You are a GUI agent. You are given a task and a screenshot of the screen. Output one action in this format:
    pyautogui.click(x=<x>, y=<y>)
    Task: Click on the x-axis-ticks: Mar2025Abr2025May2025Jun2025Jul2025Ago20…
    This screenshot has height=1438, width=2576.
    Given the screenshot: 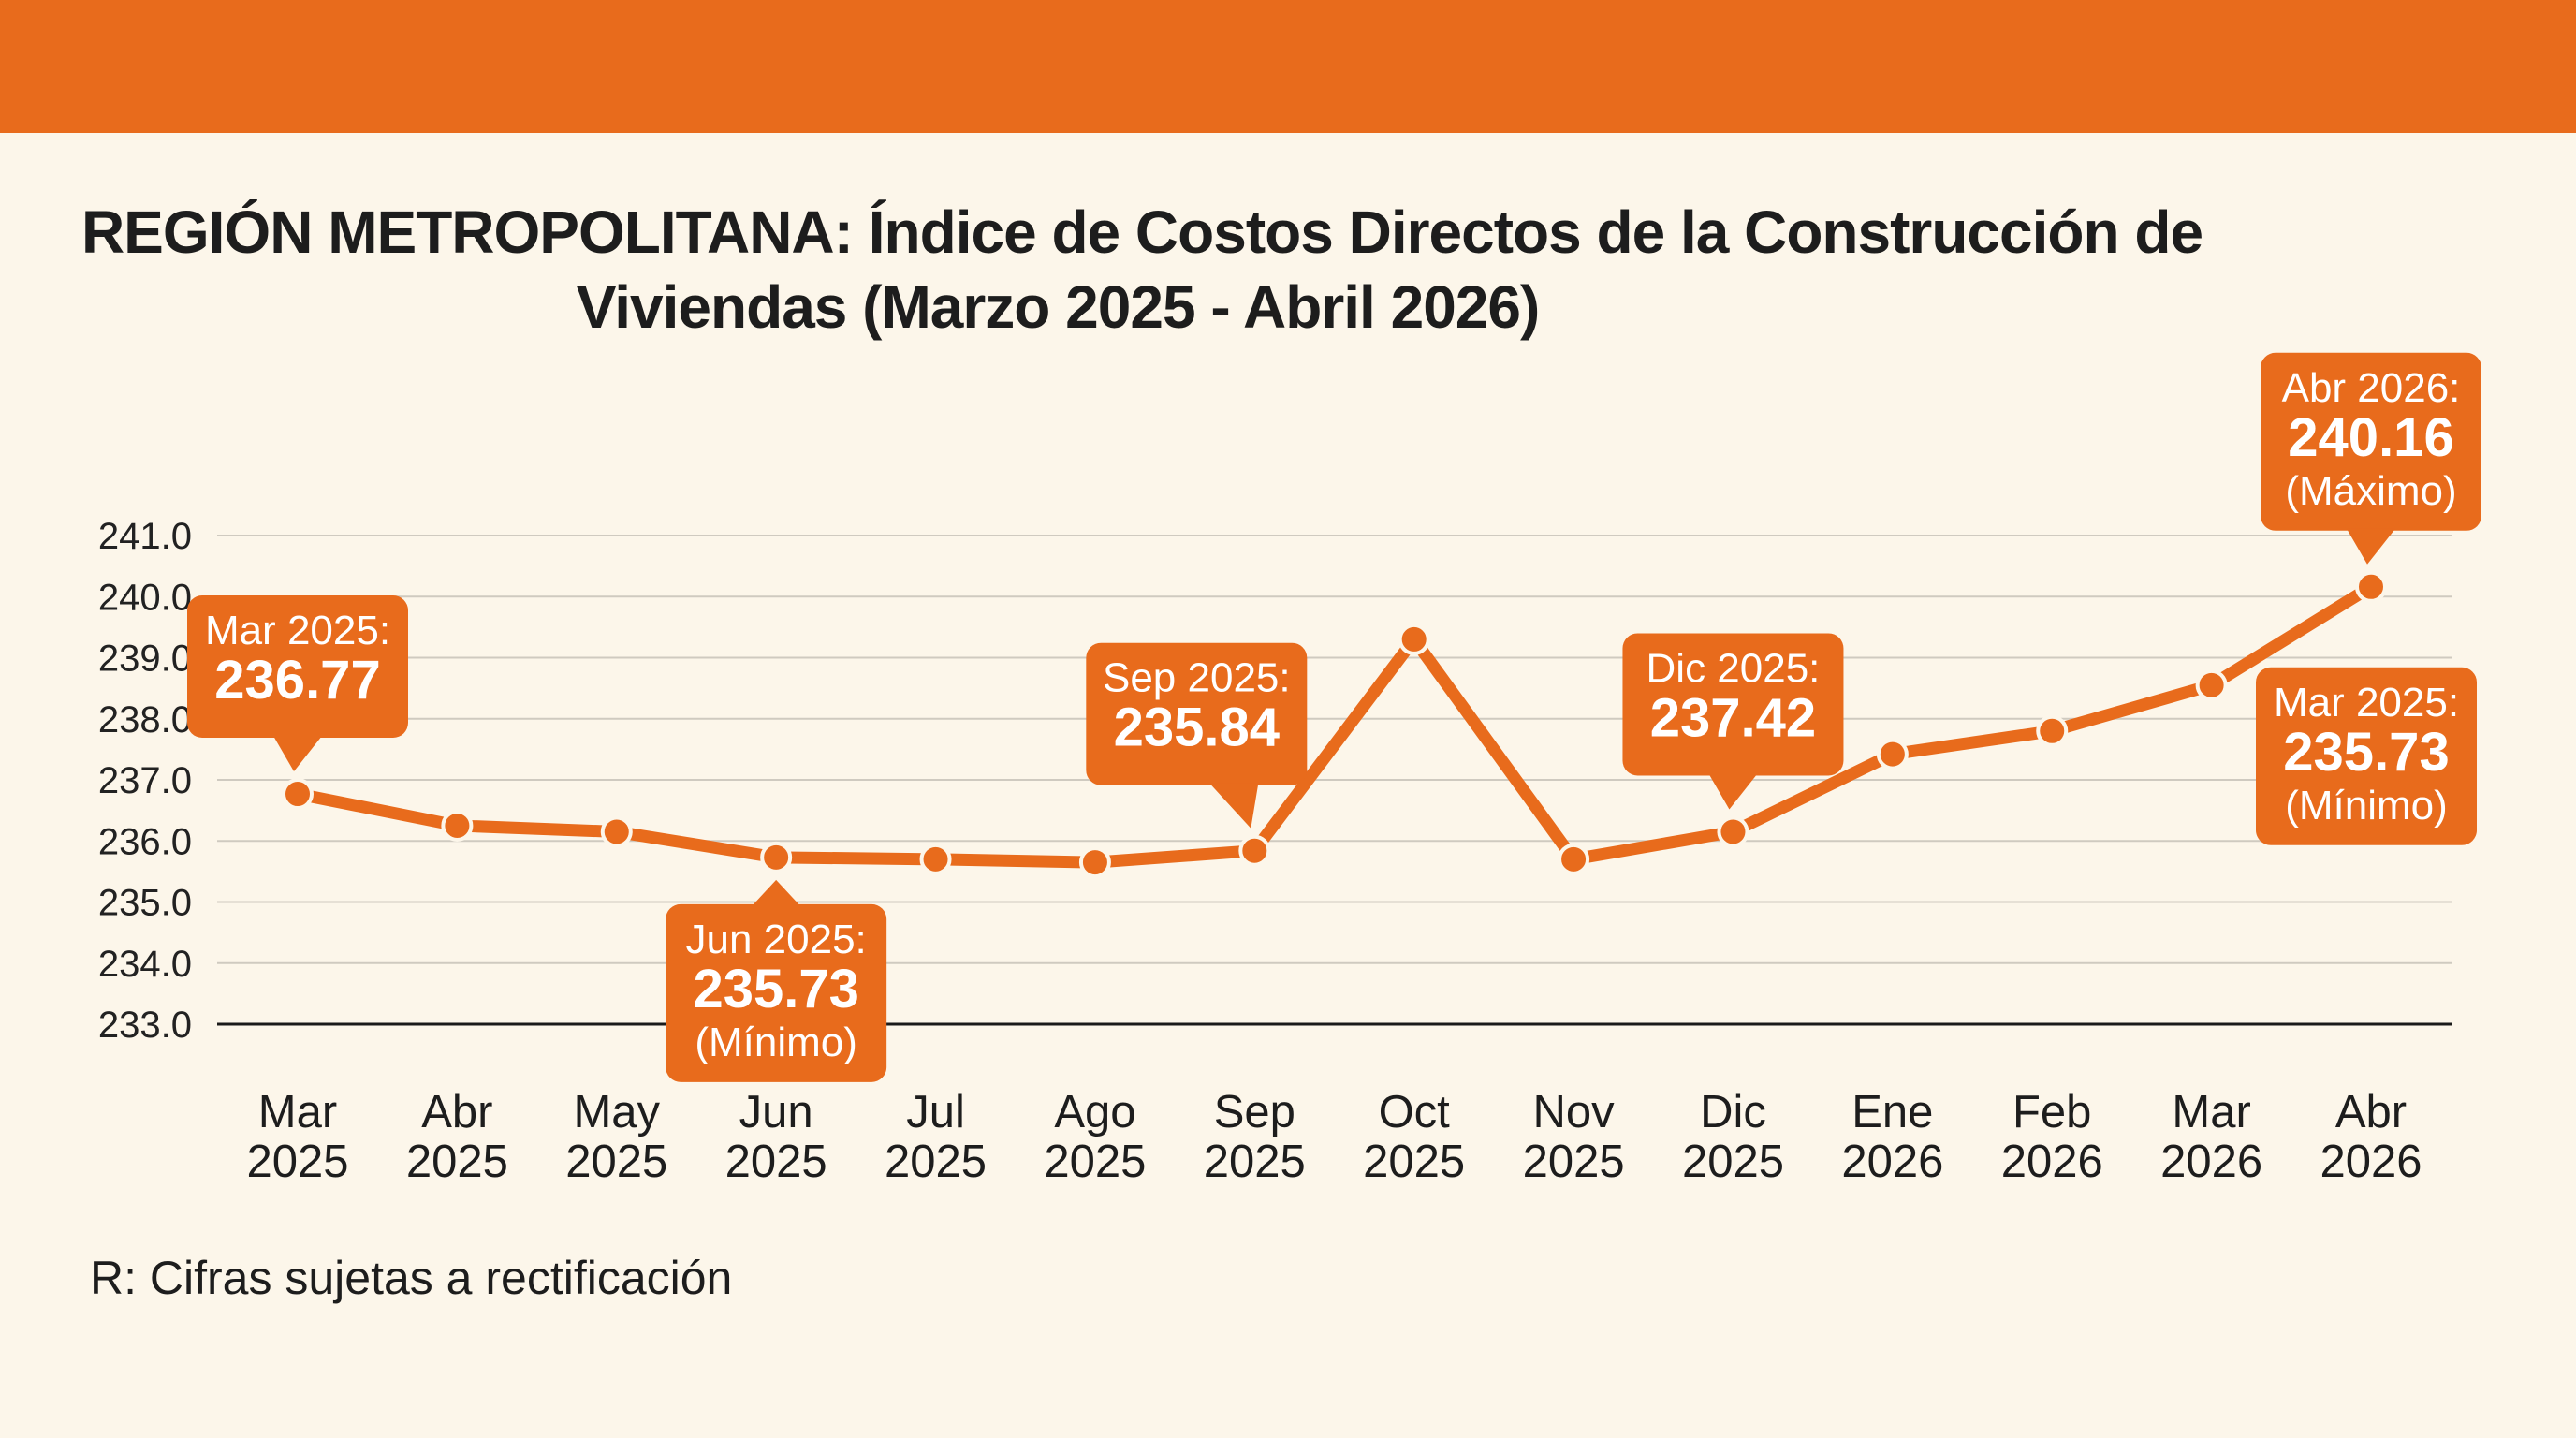 What is the action you would take?
    pyautogui.click(x=1334, y=1137)
    